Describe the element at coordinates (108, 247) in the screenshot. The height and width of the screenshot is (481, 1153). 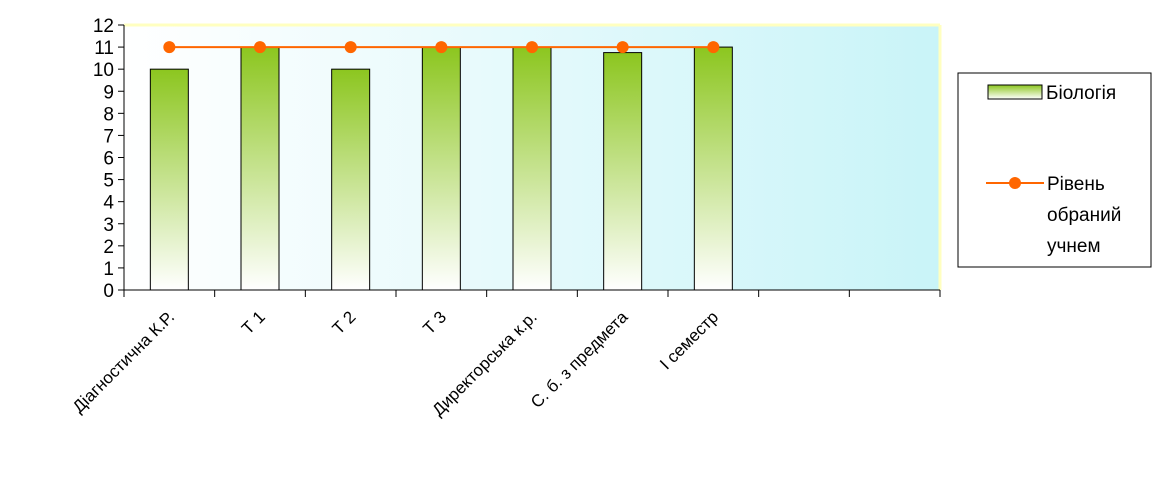
I see `y-tick-label: 2` at that location.